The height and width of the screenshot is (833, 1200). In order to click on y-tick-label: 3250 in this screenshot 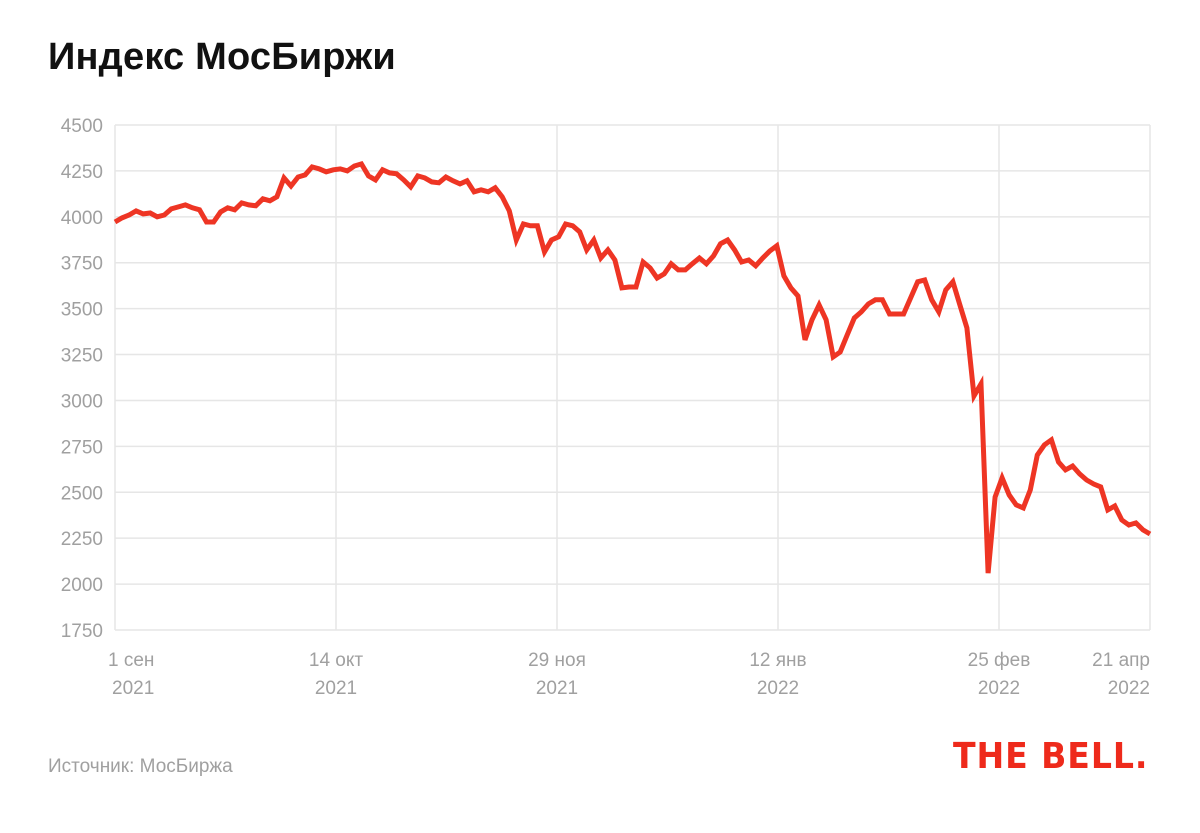, I will do `click(82, 356)`.